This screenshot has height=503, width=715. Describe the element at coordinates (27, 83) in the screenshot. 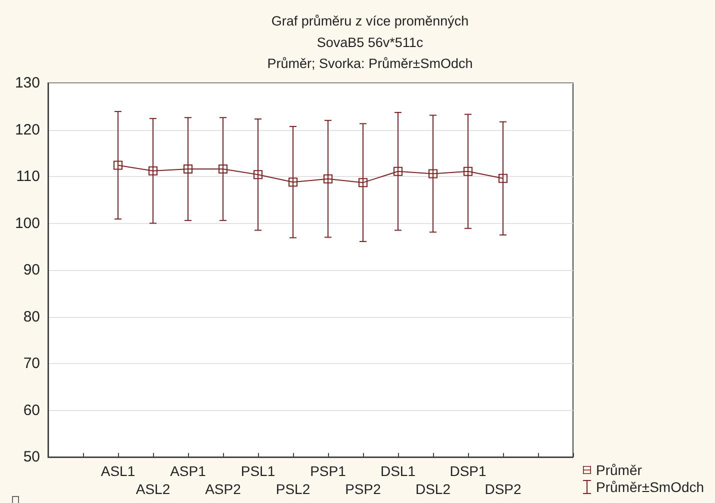

I see `y-tick-label: 130` at that location.